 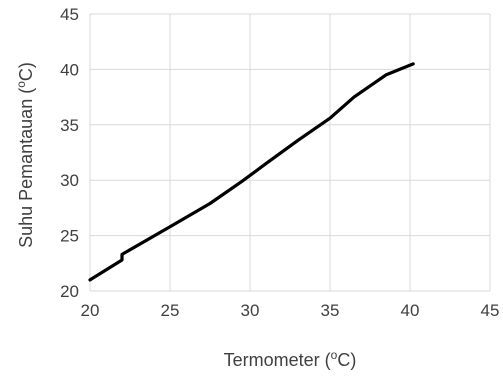 I want to click on y-tick-label: 40, so click(x=69, y=69).